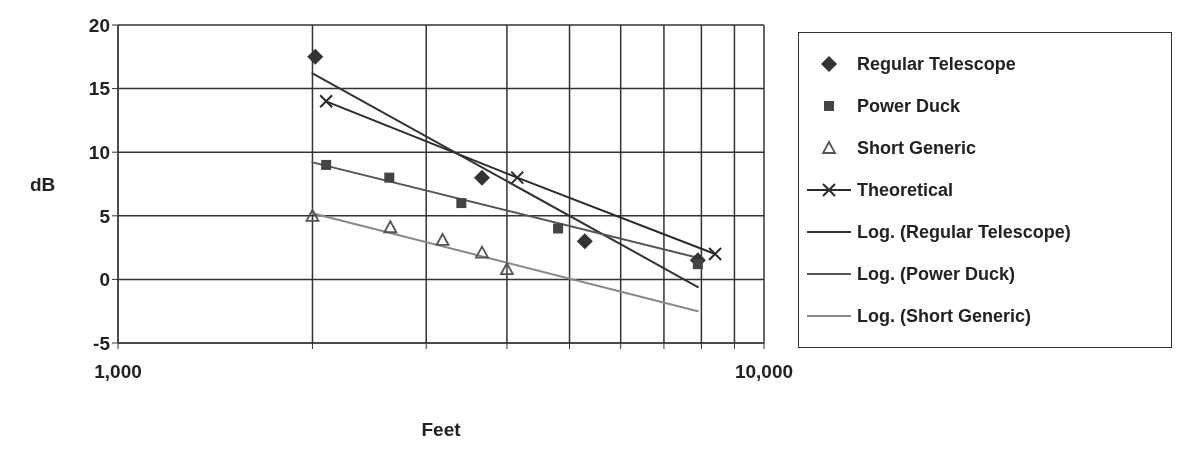  Describe the element at coordinates (99, 89) in the screenshot. I see `y-tick-label: 15` at that location.